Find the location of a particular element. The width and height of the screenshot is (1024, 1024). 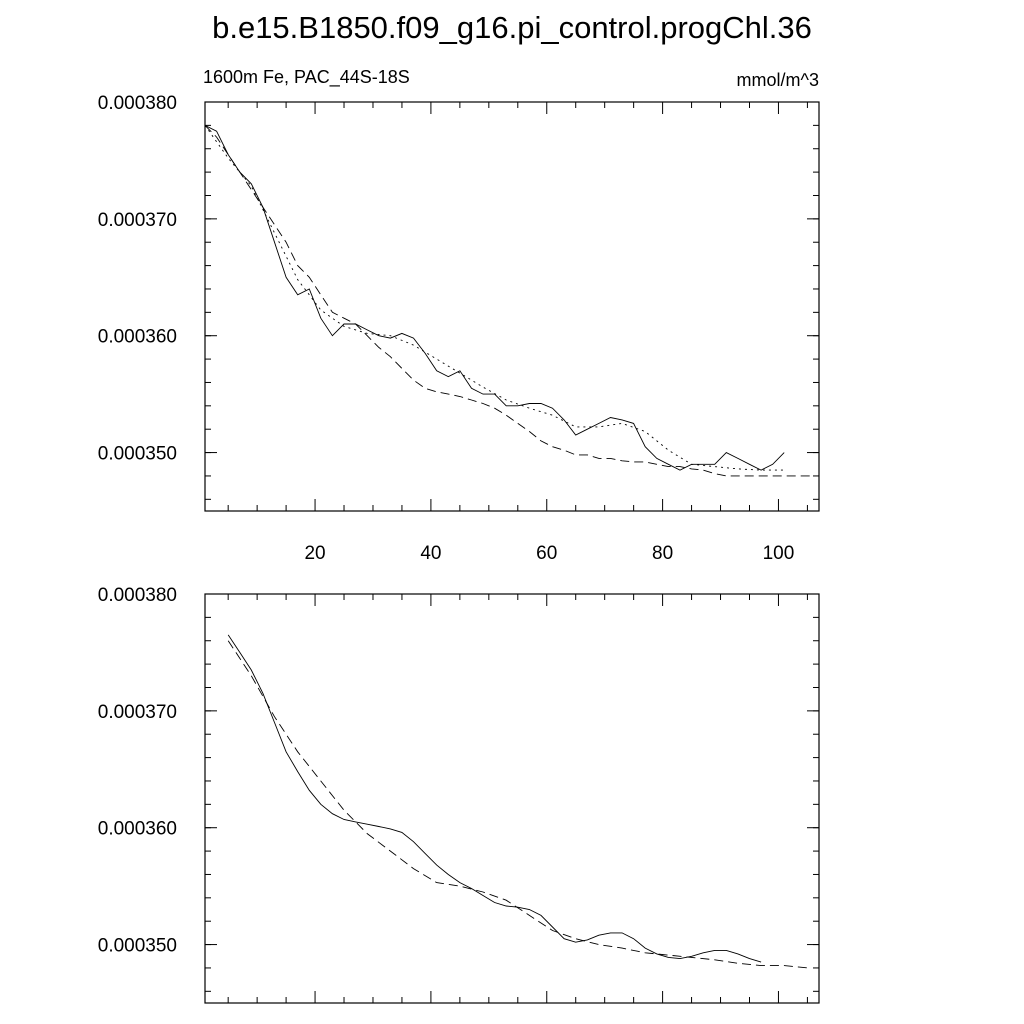

x-tick-label: 20 is located at coordinates (314, 553).